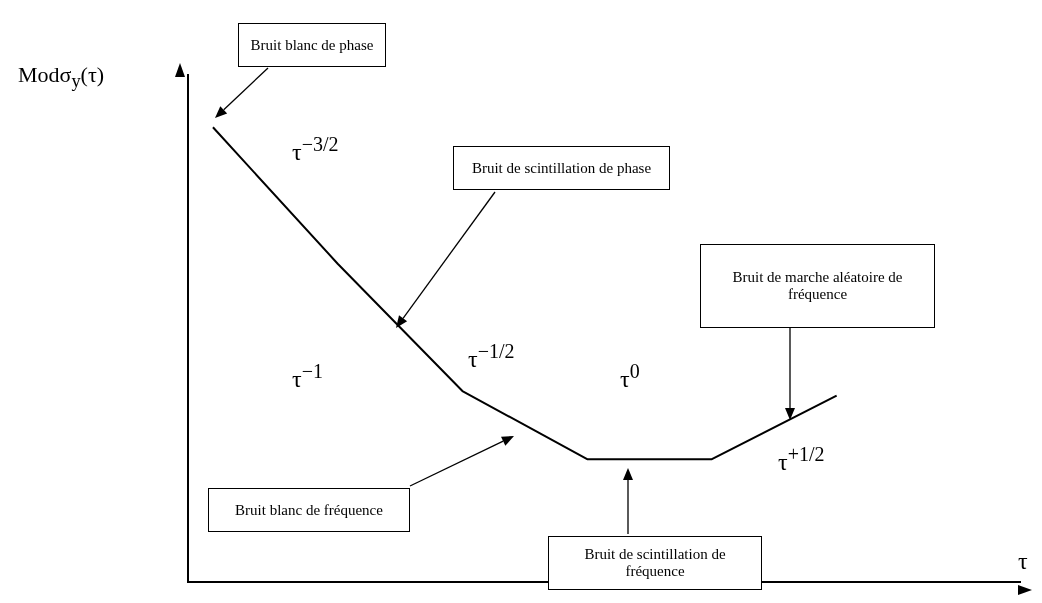 The height and width of the screenshot is (603, 1042). Describe the element at coordinates (315, 149) in the screenshot. I see `annotation: τ$^{−3/2}$` at that location.